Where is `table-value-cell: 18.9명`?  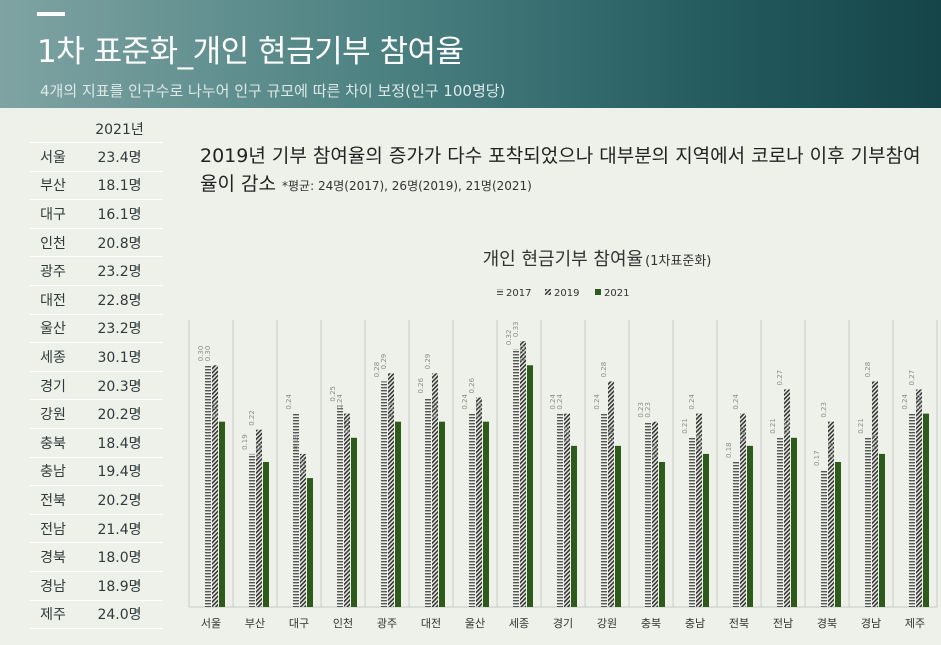
table-value-cell: 18.9명 is located at coordinates (119, 586).